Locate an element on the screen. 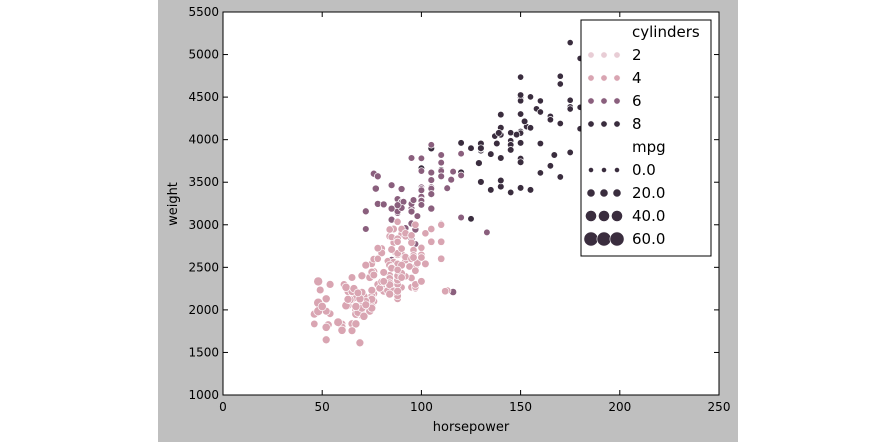 The image size is (896, 446). x-axis-label: horsepower is located at coordinates (471, 427).